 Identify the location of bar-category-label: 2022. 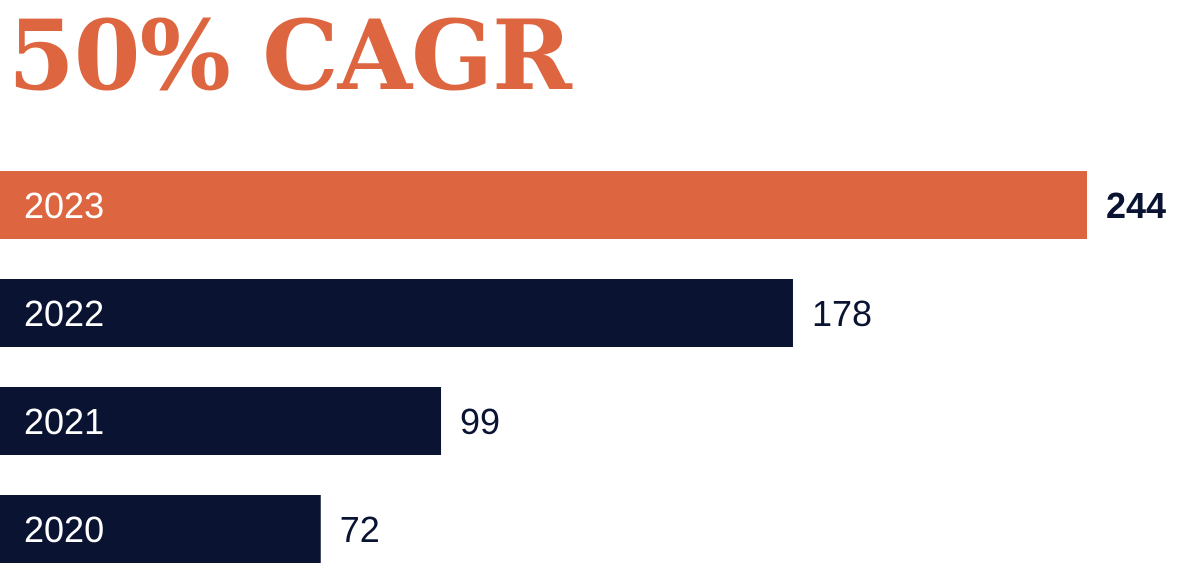
(64, 313).